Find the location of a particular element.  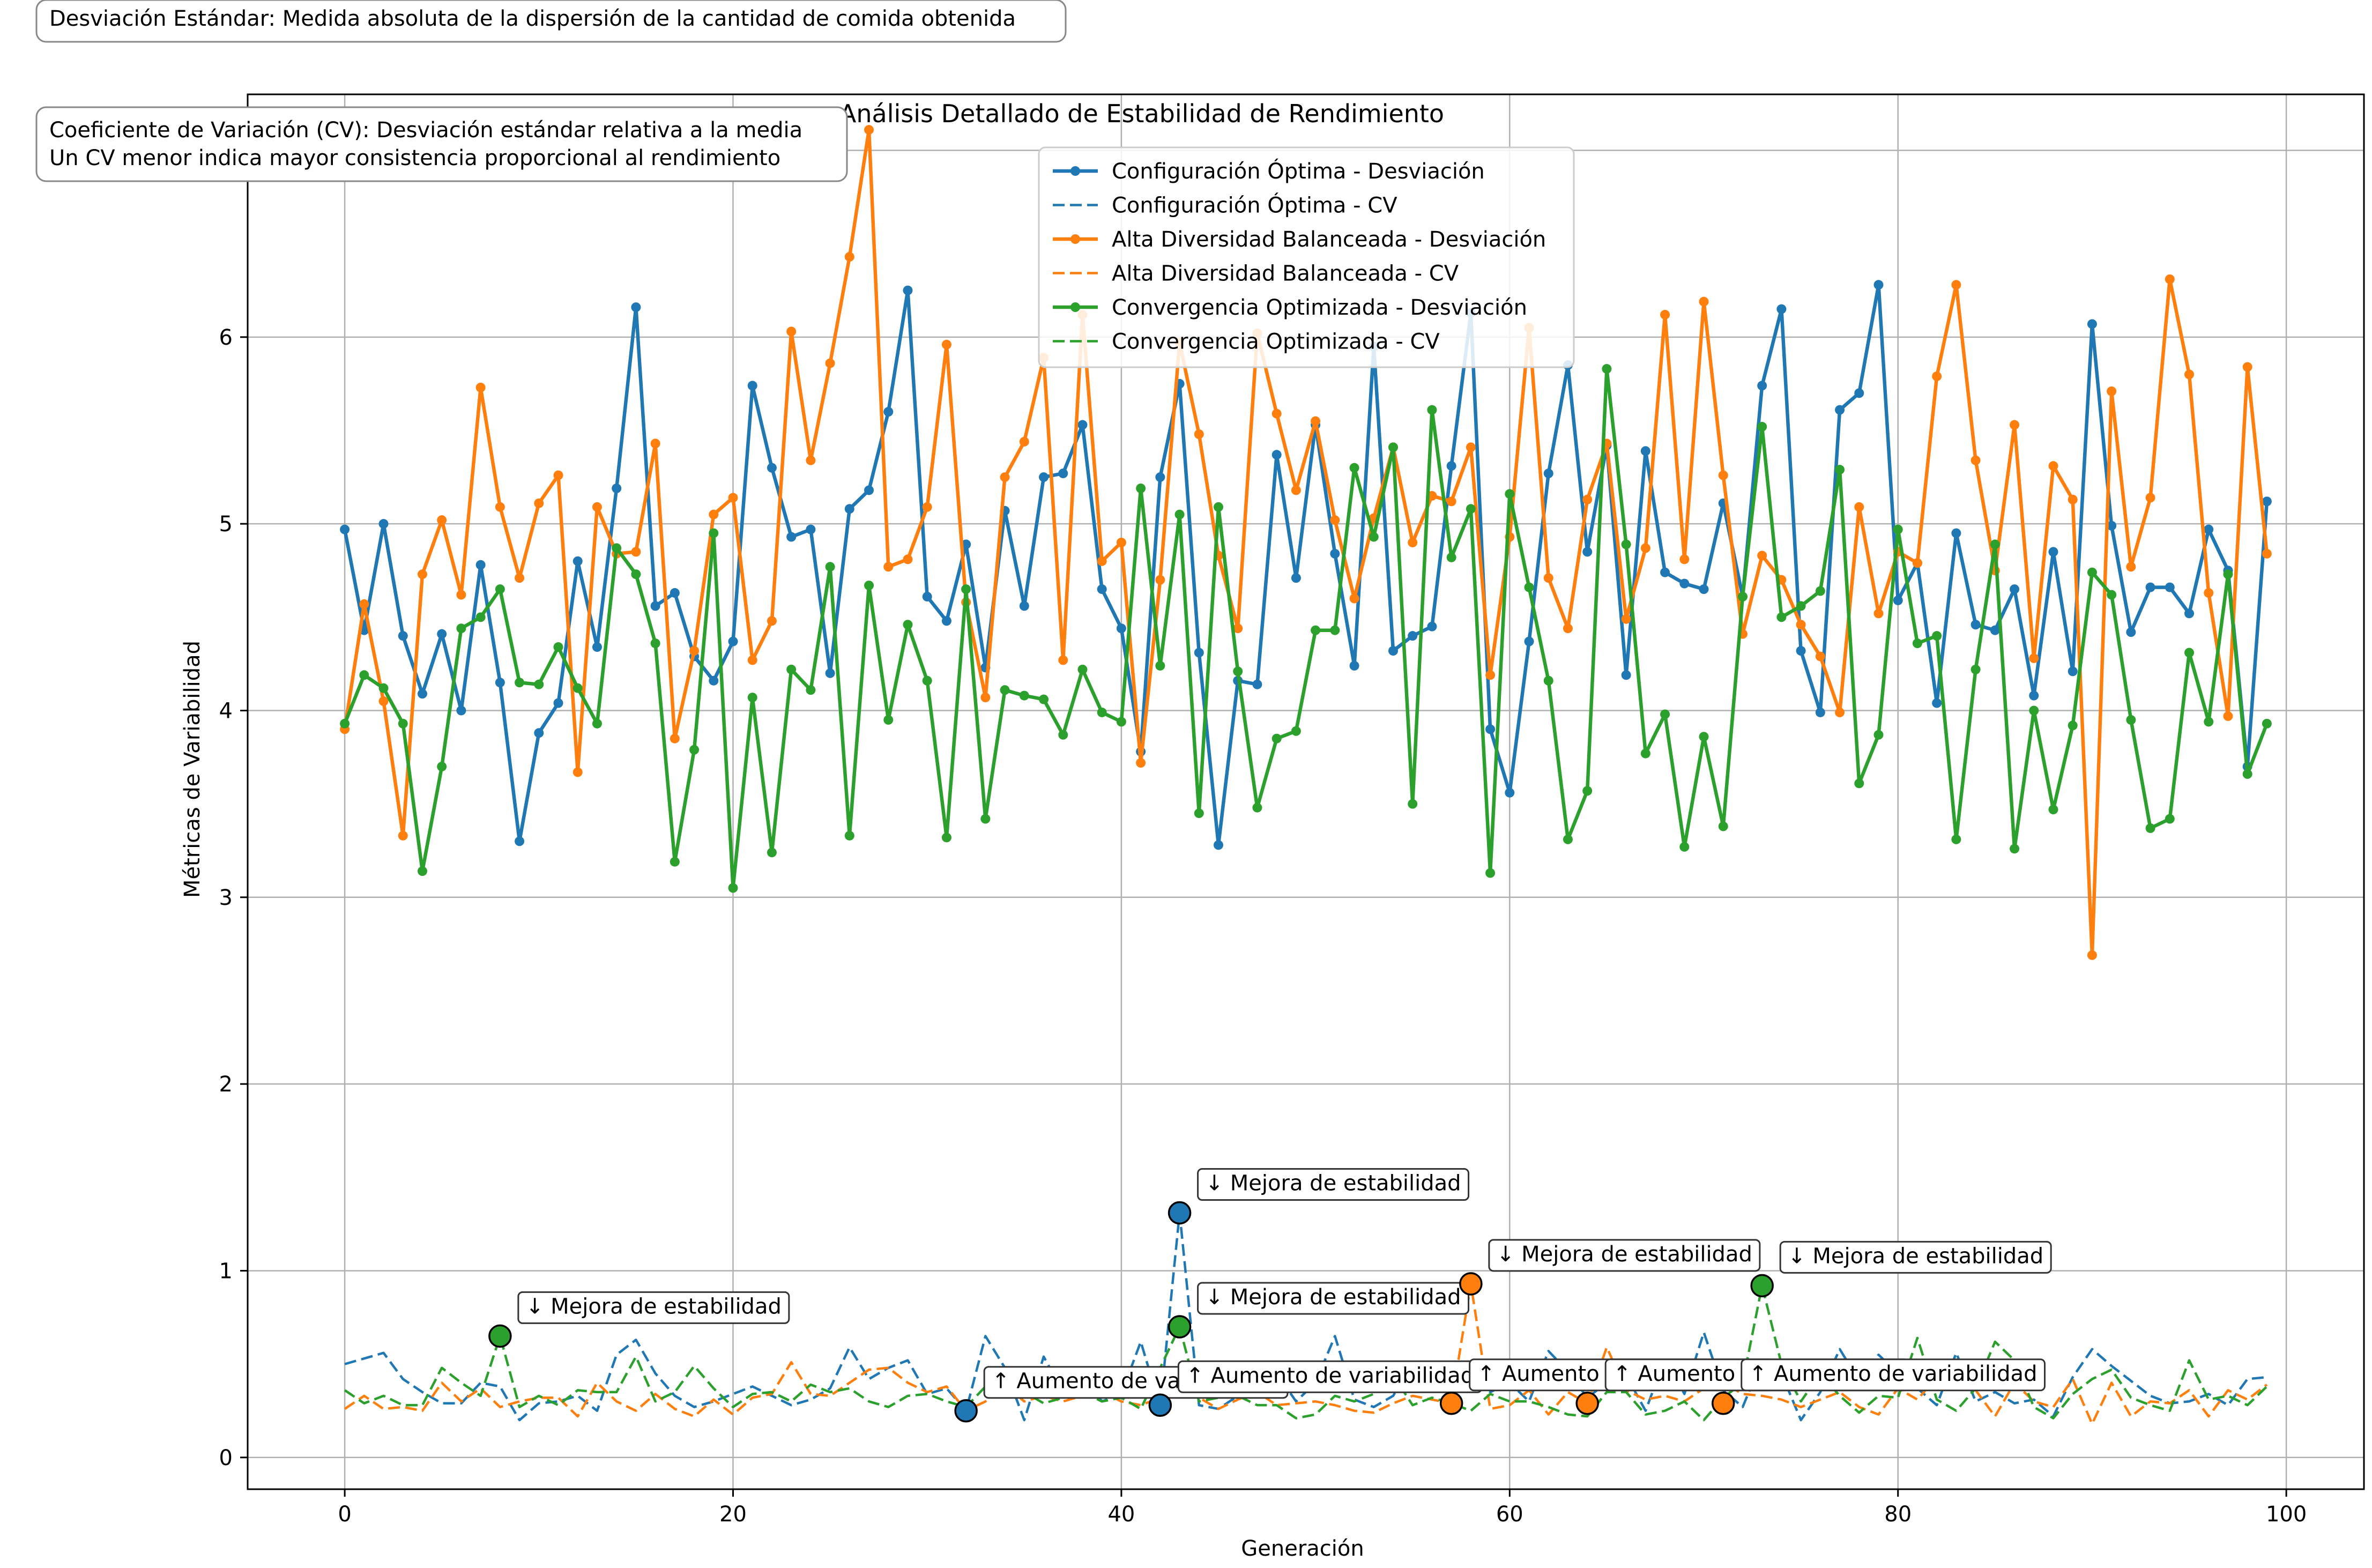

y-axis-label: Métricas de Variabilidad is located at coordinates (192, 769).